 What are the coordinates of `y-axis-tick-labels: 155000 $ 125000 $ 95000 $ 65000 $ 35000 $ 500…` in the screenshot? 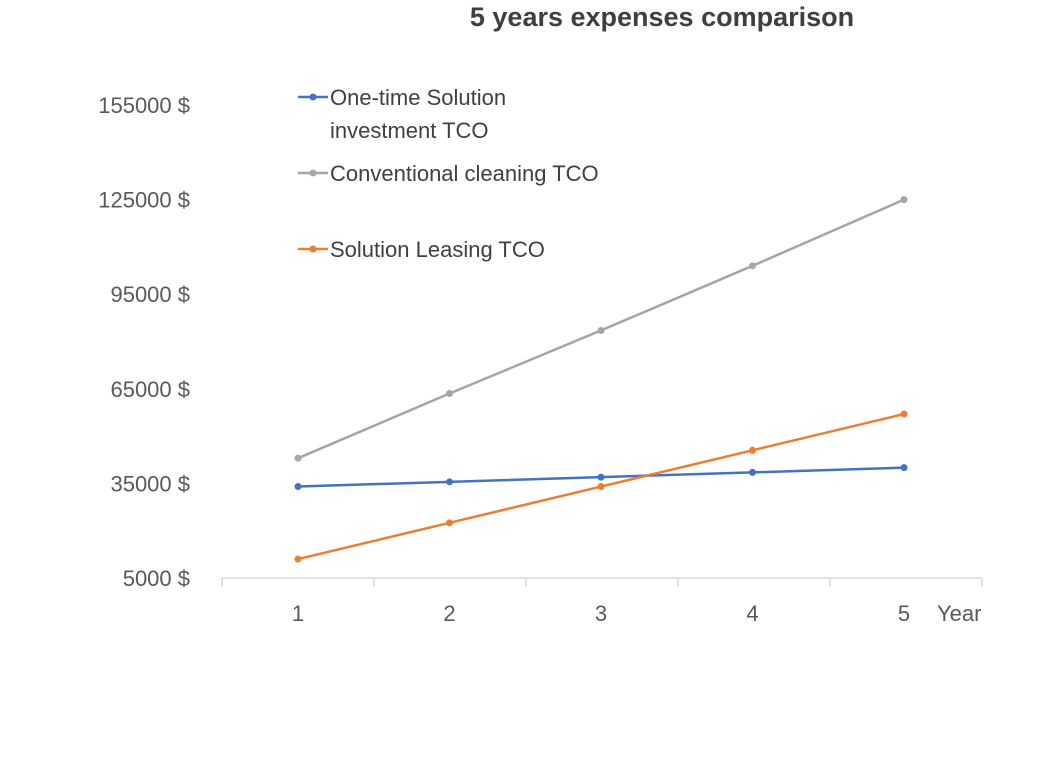 It's located at (144, 342).